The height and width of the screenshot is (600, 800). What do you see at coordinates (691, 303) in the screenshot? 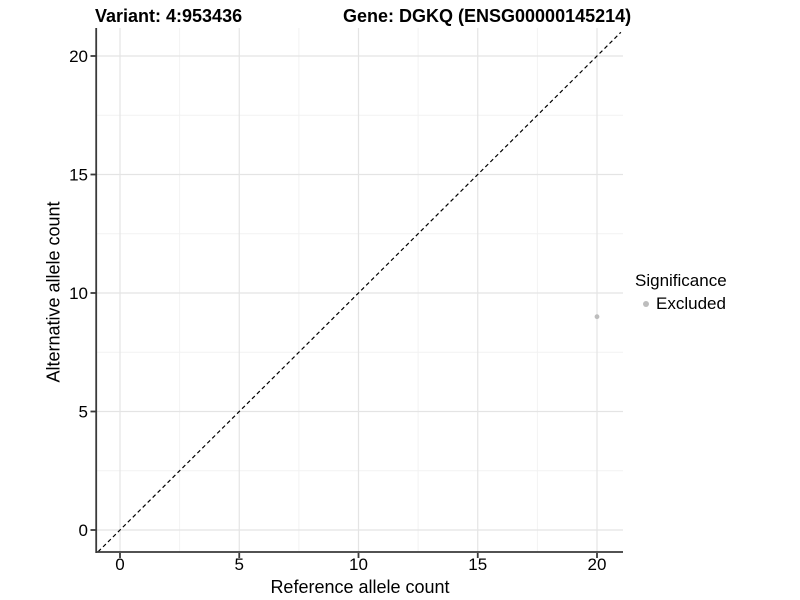
I see `legend-item-label: Excluded` at bounding box center [691, 303].